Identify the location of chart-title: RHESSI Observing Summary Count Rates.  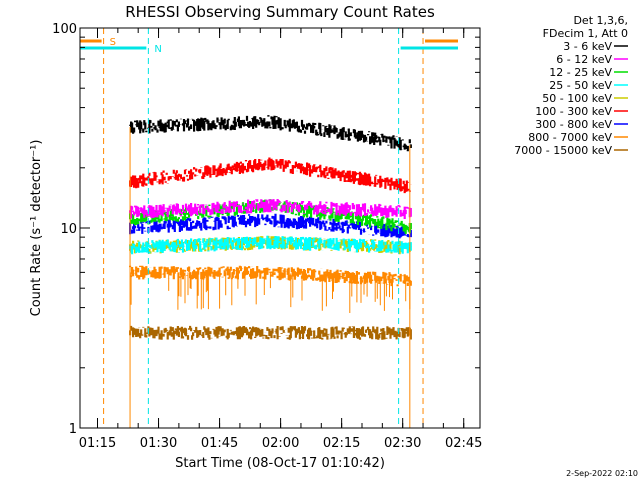
(280, 12).